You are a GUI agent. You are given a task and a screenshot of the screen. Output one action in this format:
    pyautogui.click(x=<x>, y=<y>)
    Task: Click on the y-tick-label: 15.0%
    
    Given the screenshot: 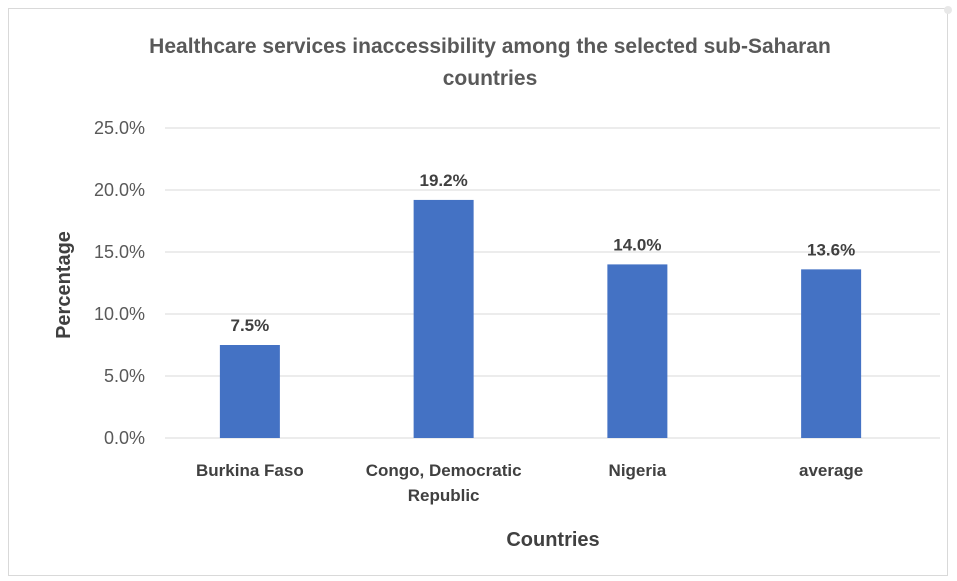 What is the action you would take?
    pyautogui.click(x=119, y=252)
    